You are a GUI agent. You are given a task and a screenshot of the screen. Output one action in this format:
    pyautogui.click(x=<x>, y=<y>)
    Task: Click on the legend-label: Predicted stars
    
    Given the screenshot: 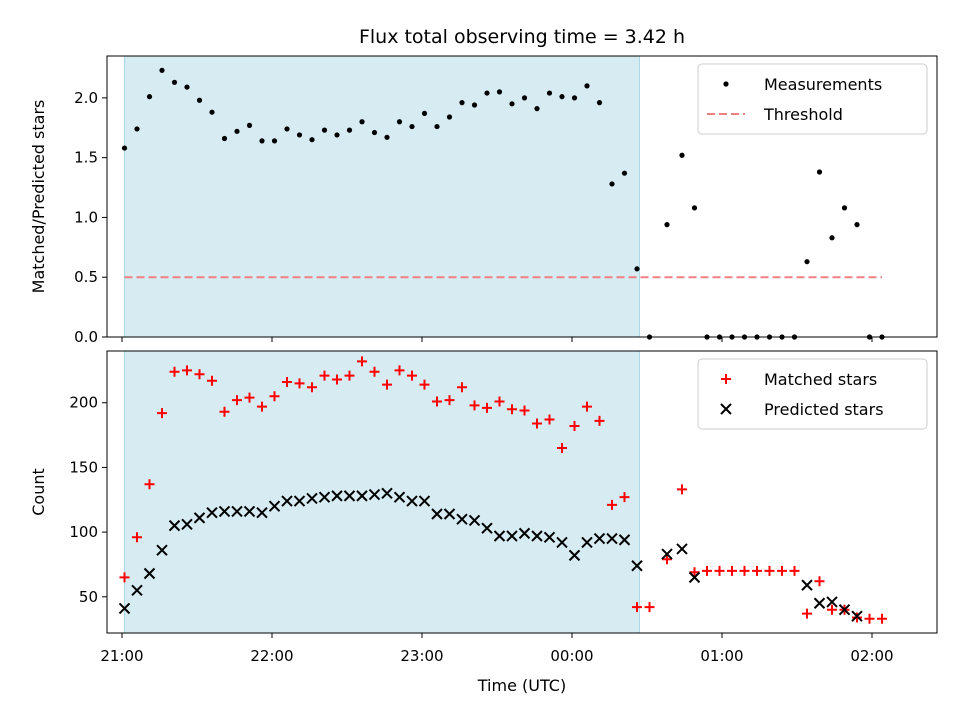 What is the action you would take?
    pyautogui.click(x=824, y=409)
    